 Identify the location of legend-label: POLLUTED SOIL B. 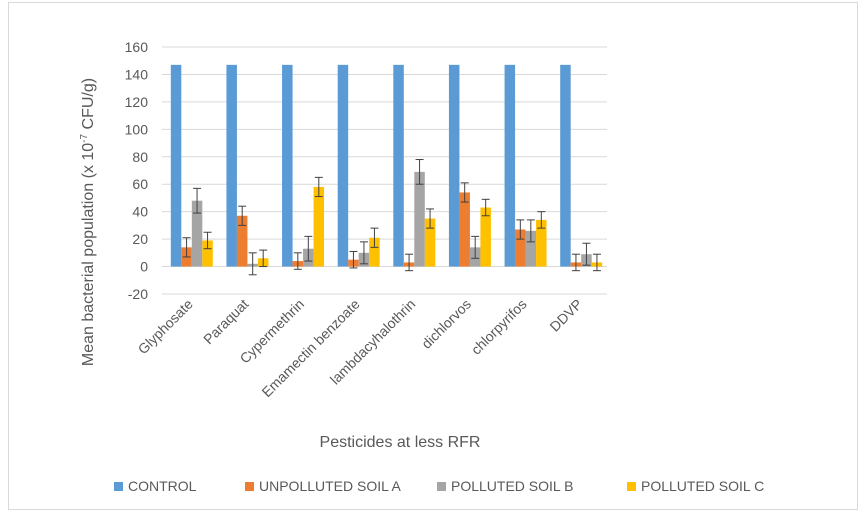
(512, 486).